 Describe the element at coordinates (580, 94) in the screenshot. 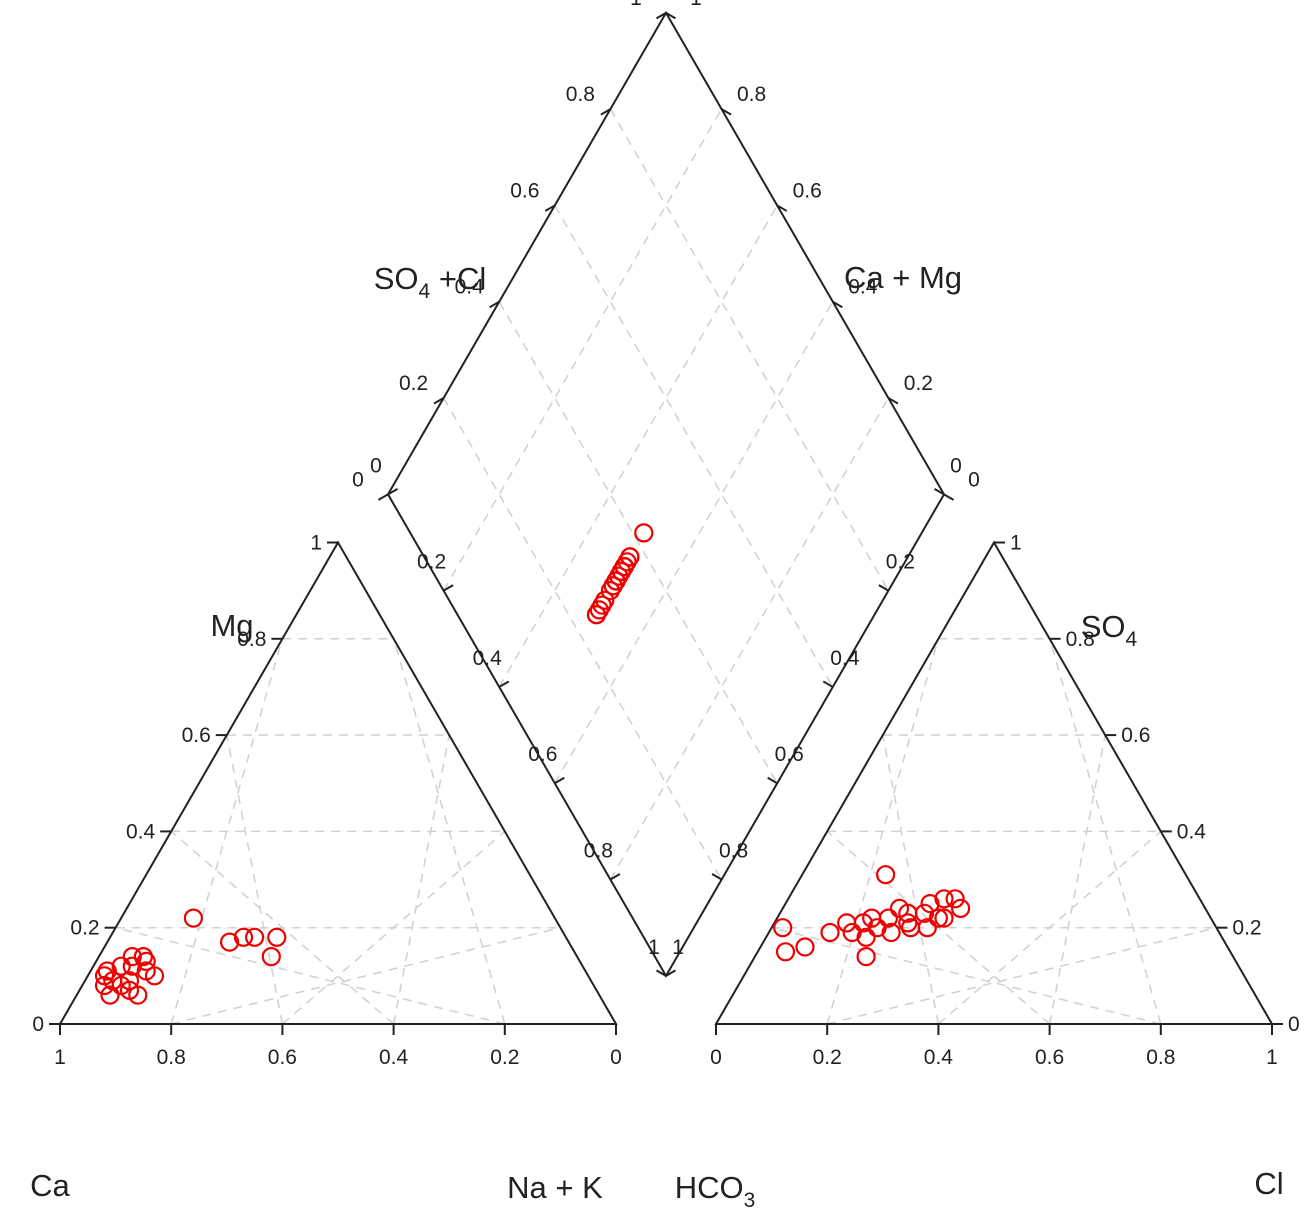

I see `diamond-upper-left-label: 0.8` at that location.